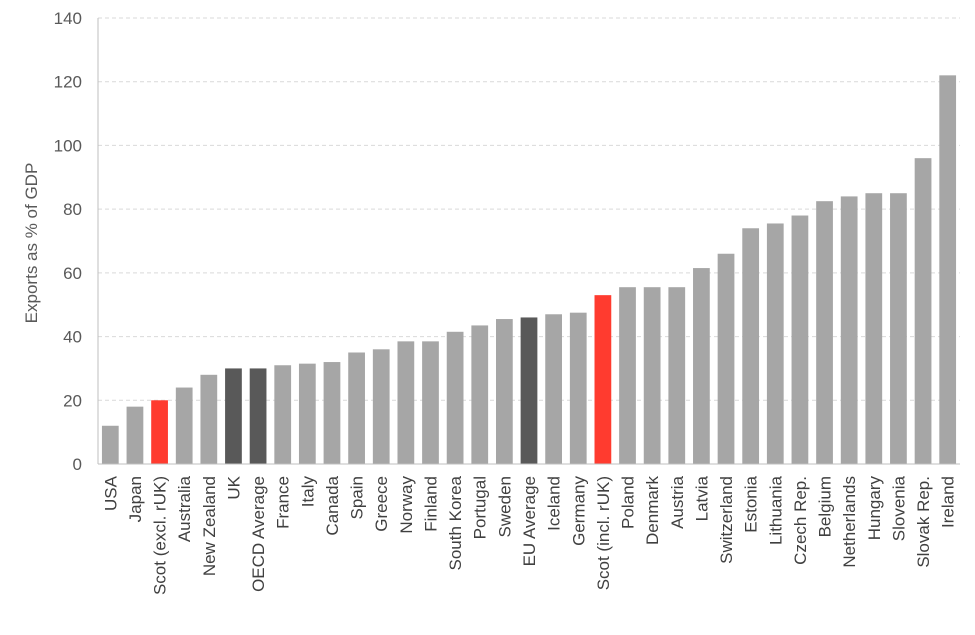  Describe the element at coordinates (701, 498) in the screenshot. I see `x-tick-label: Latvia` at that location.